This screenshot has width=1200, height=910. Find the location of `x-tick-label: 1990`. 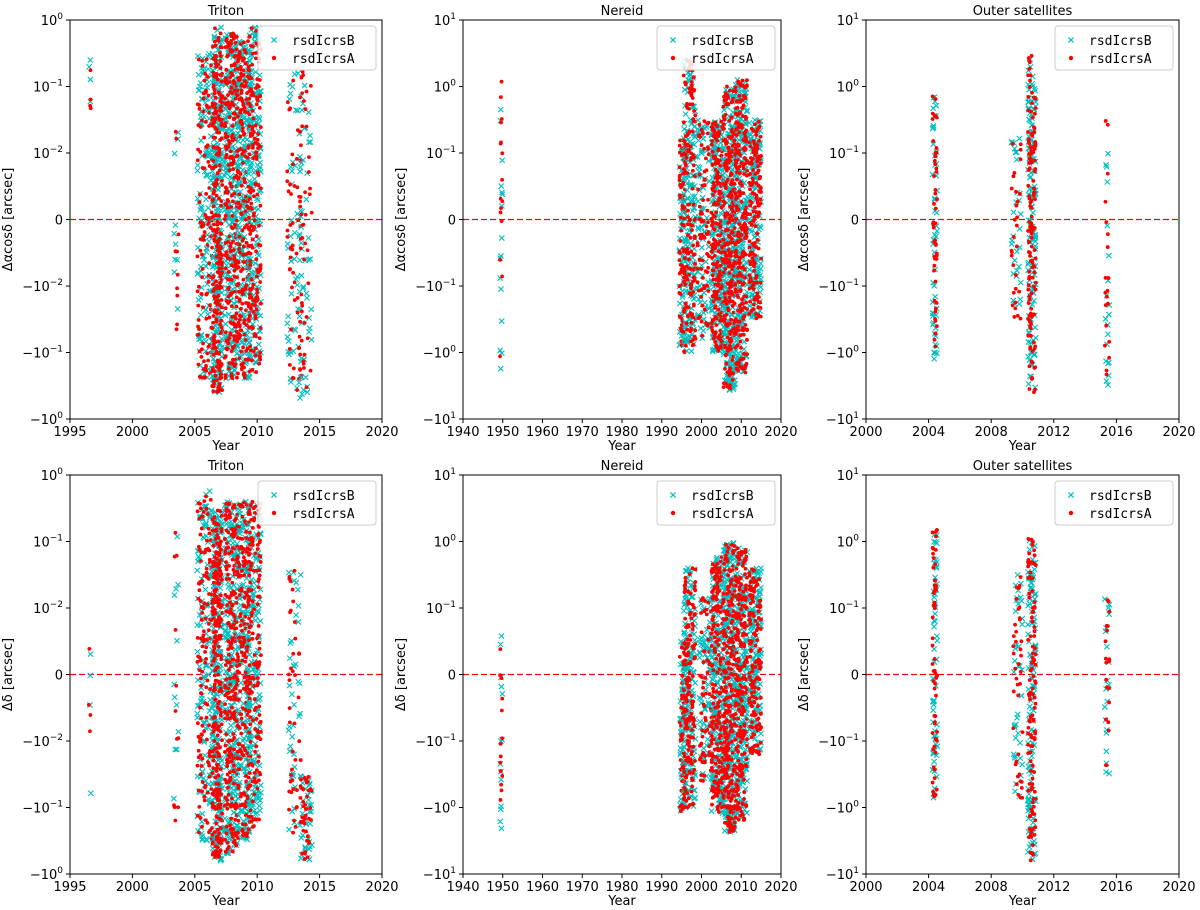

x-tick-label: 1990 is located at coordinates (661, 432).